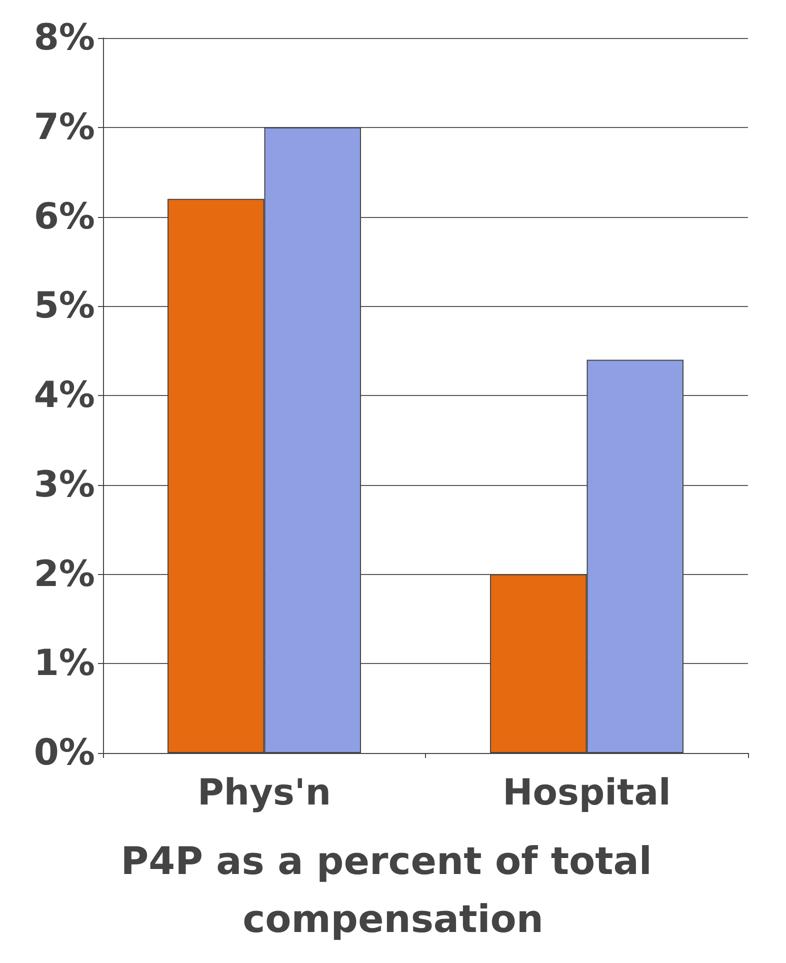  Describe the element at coordinates (64, 306) in the screenshot. I see `y-tick-label: 5%` at that location.